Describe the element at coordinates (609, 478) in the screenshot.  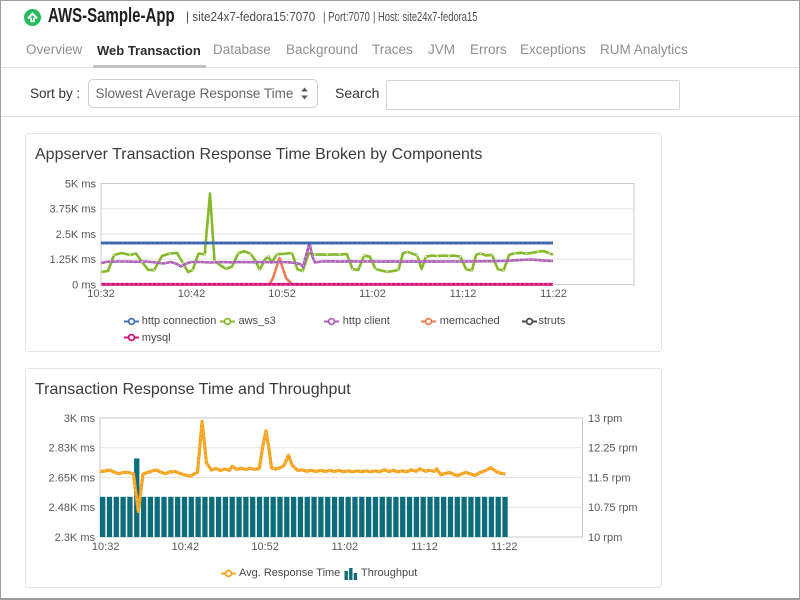
I see `svg-text: 11.5 rpm` at that location.